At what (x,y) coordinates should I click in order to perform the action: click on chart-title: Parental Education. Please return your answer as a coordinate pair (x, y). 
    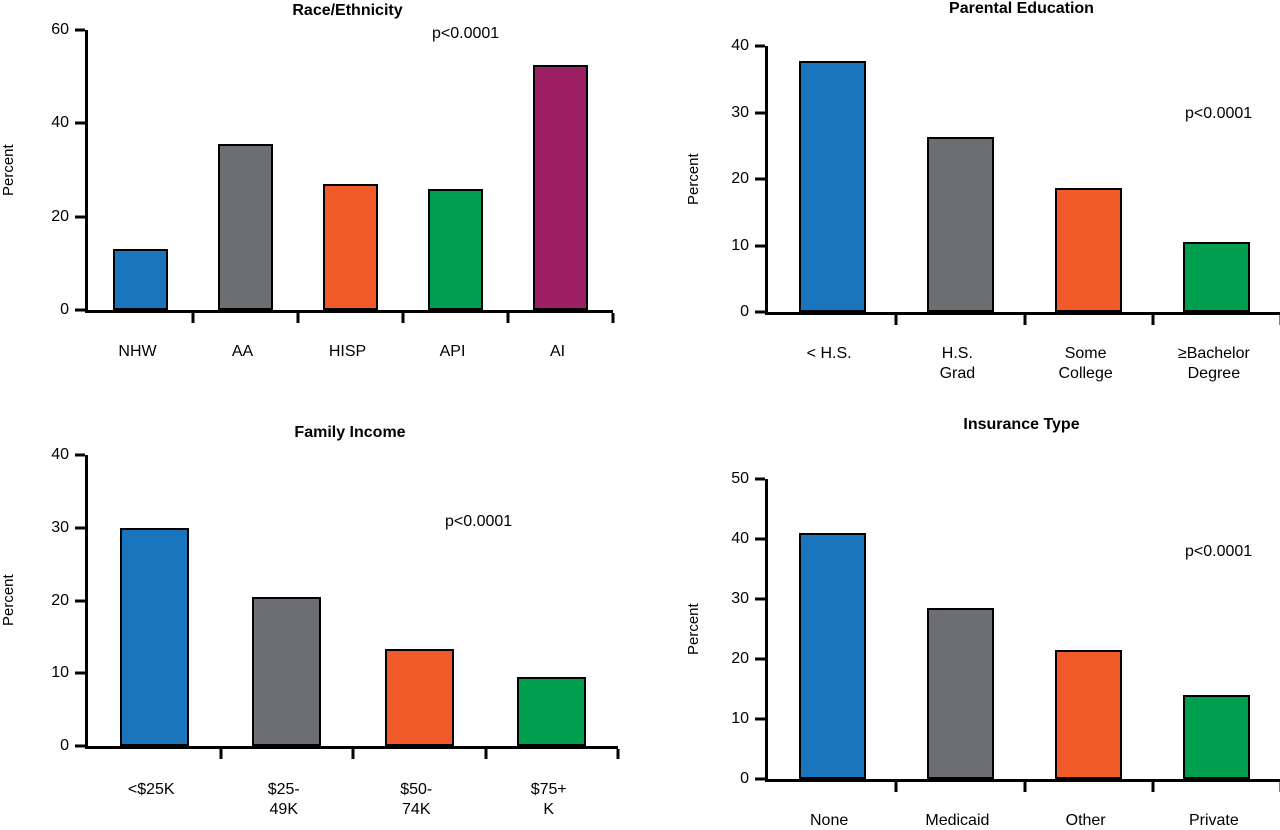
    Looking at the image, I should click on (1021, 8).